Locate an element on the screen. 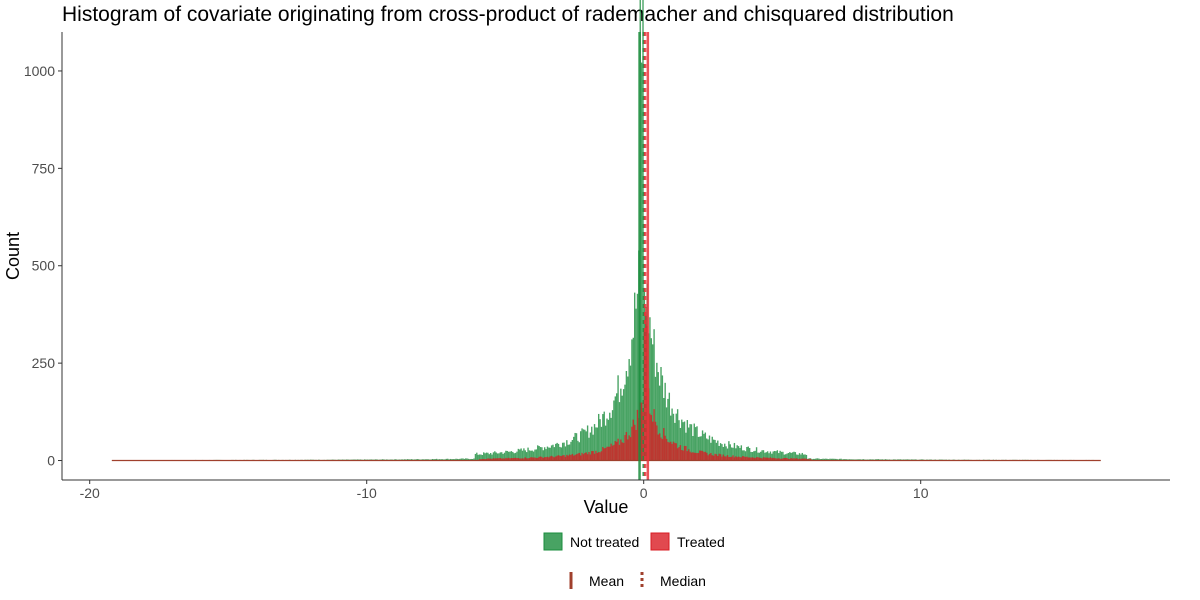  y-tick-label: 0 is located at coordinates (51, 461).